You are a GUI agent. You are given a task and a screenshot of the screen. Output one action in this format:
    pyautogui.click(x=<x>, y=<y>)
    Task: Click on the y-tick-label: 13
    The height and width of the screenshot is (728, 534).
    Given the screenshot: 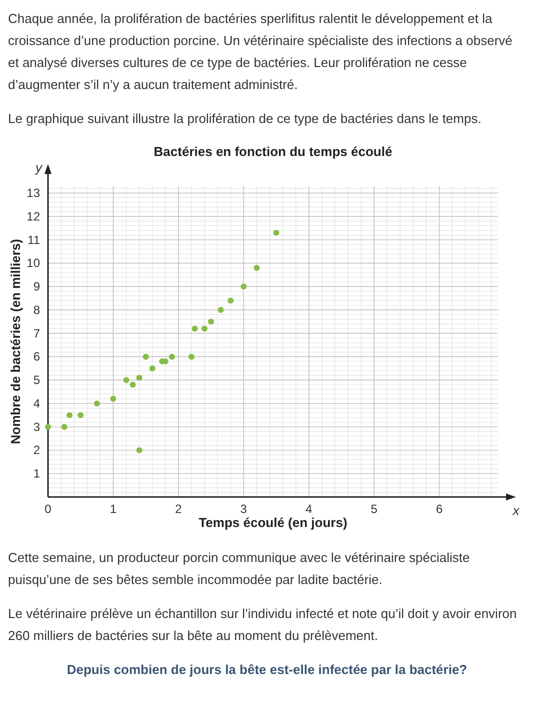 What is the action you would take?
    pyautogui.click(x=33, y=193)
    